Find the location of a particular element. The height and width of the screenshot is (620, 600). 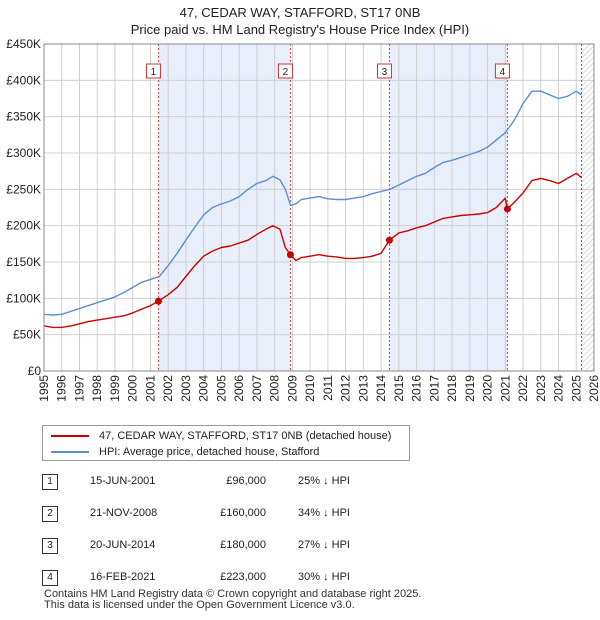

x-tick-label: 2021 is located at coordinates (505, 388).